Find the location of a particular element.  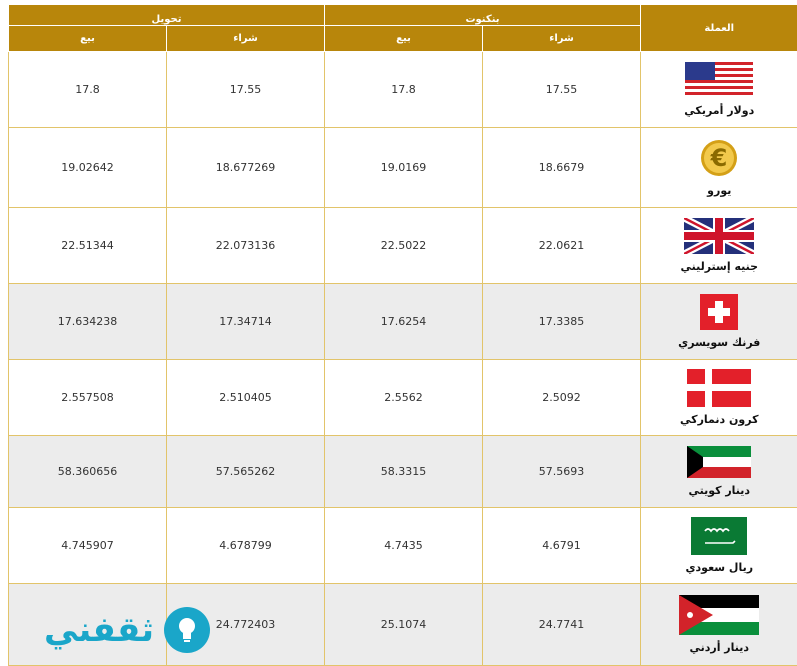

banknote-sell-cell: 22.5022 is located at coordinates (403, 245).